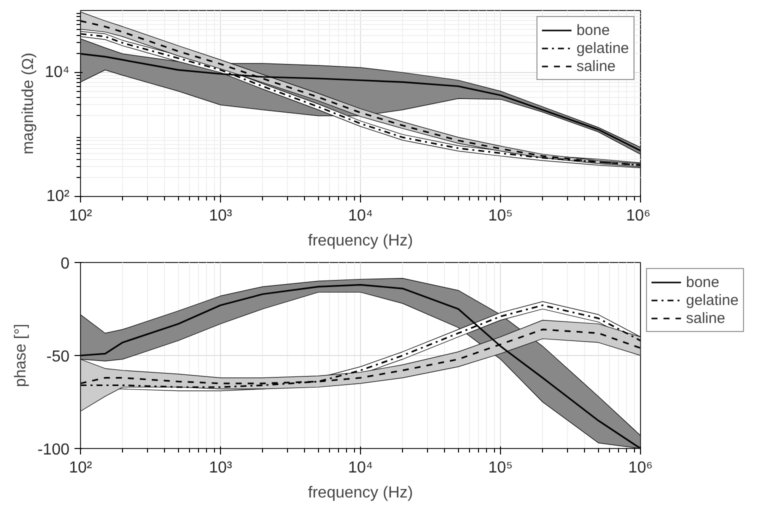 The height and width of the screenshot is (527, 760). I want to click on y-axis-title: phase [°], so click(21, 356).